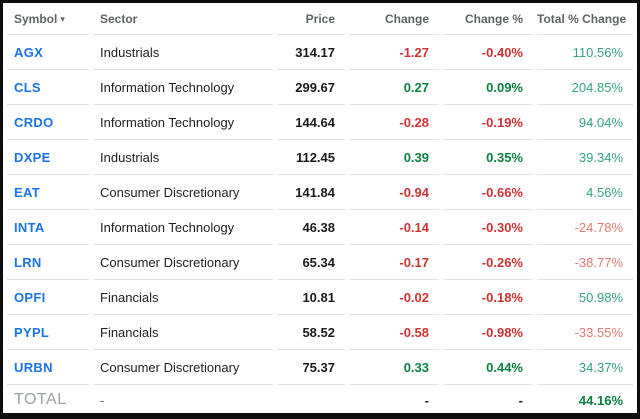 The image size is (640, 419). Describe the element at coordinates (40, 399) in the screenshot. I see `total-label: TOTAL` at that location.